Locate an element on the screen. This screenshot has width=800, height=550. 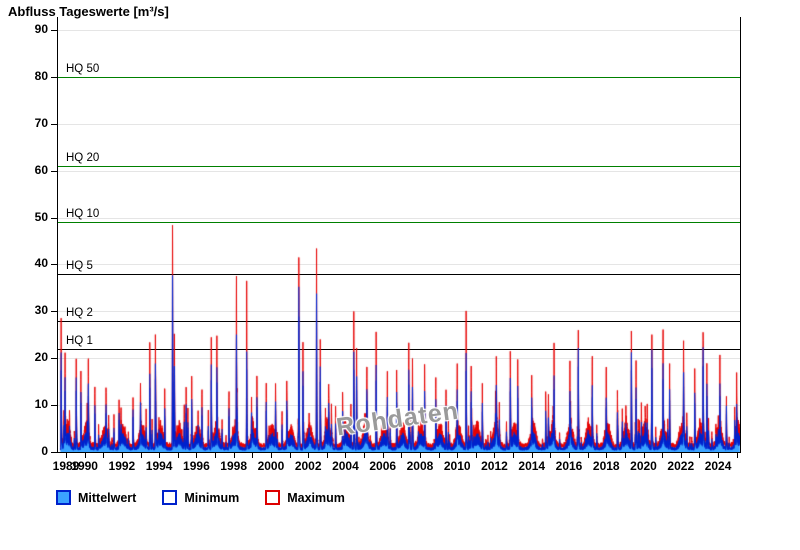
legend: Mittelwert Minimum Maximum is located at coordinates (200, 497).